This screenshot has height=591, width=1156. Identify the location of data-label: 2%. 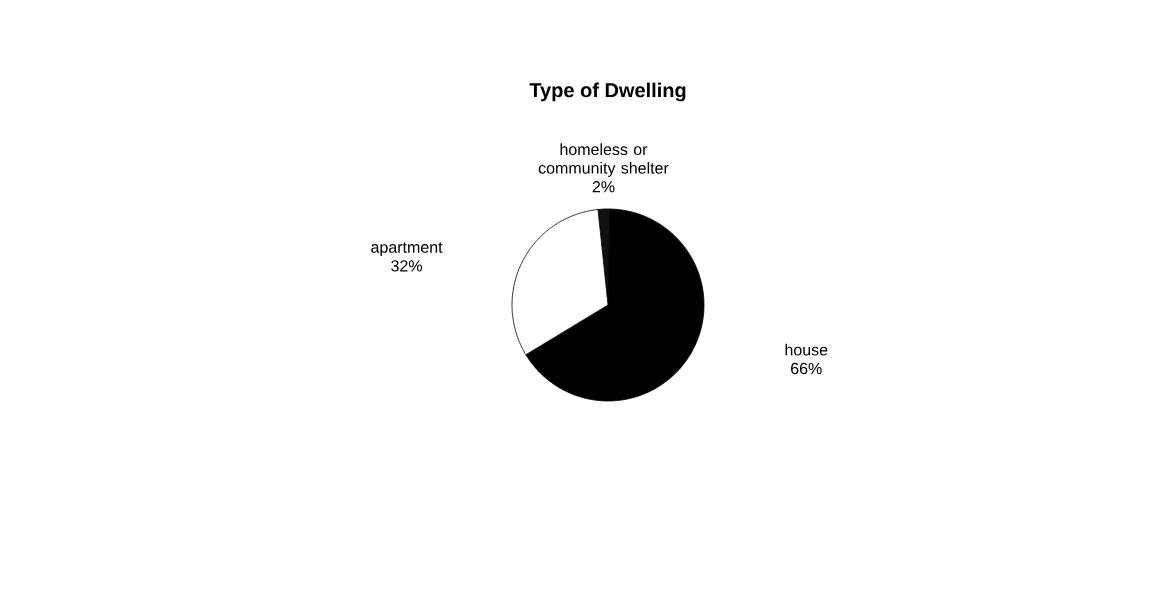
(603, 187).